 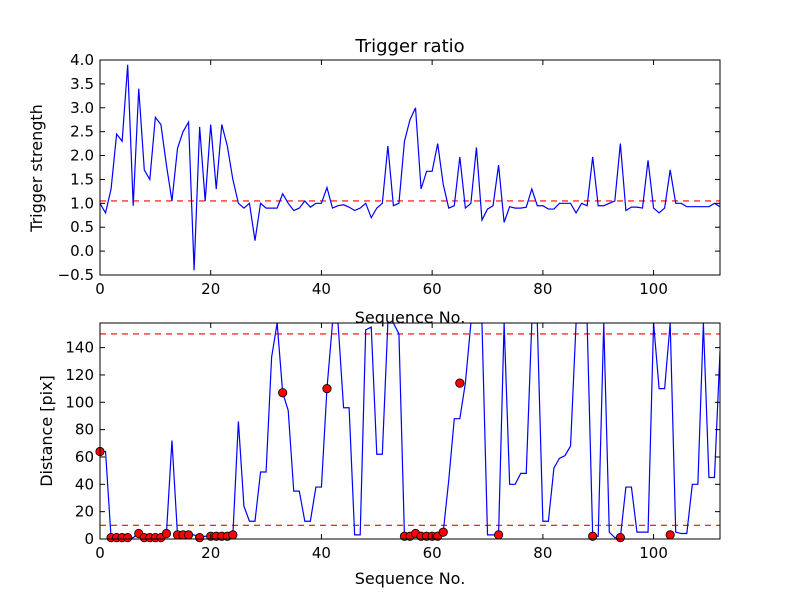 What do you see at coordinates (84, 512) in the screenshot?
I see `y-tick-label: 20` at bounding box center [84, 512].